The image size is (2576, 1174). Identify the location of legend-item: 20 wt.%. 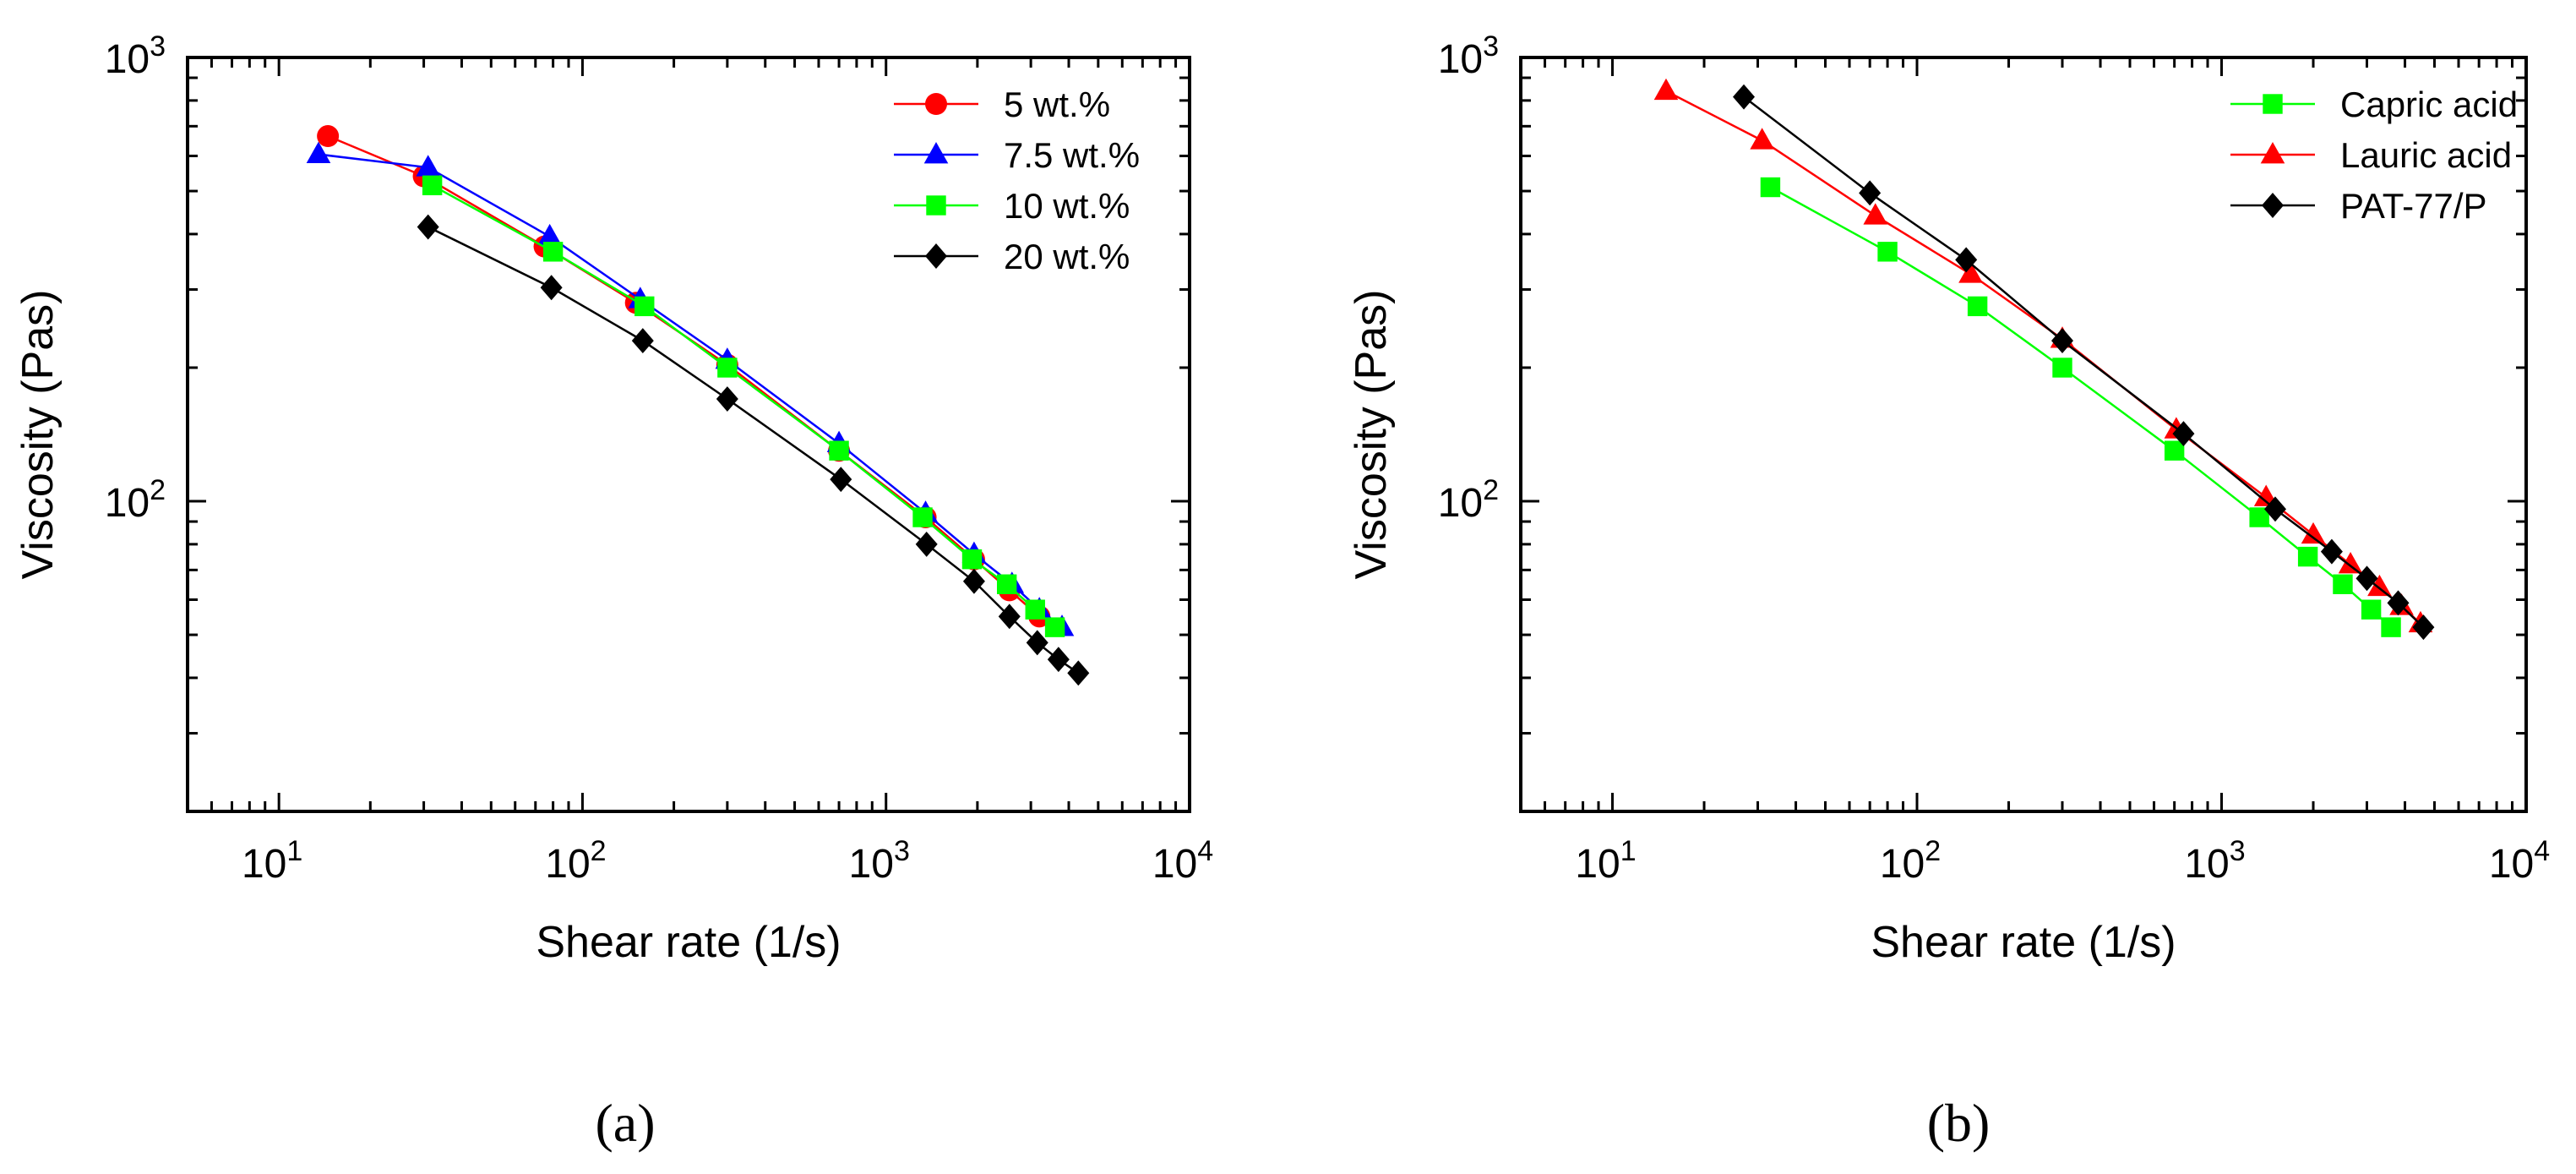
(1012, 256).